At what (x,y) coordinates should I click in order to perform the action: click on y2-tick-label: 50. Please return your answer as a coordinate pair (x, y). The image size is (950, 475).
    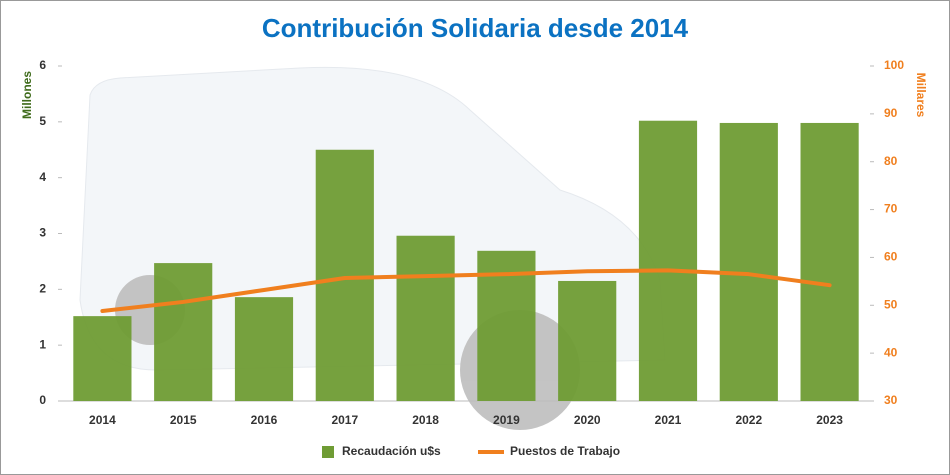
    Looking at the image, I should click on (891, 304).